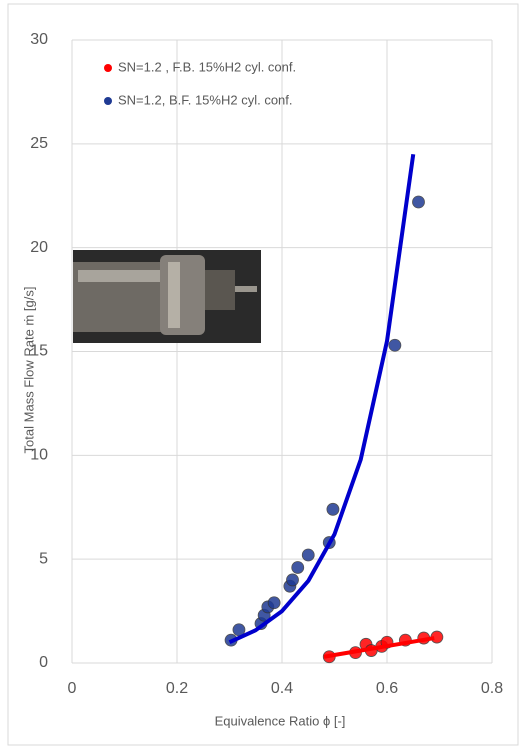  I want to click on legend-label: SN=1.2, B.F. 15%H2 cyl. conf., so click(205, 99).